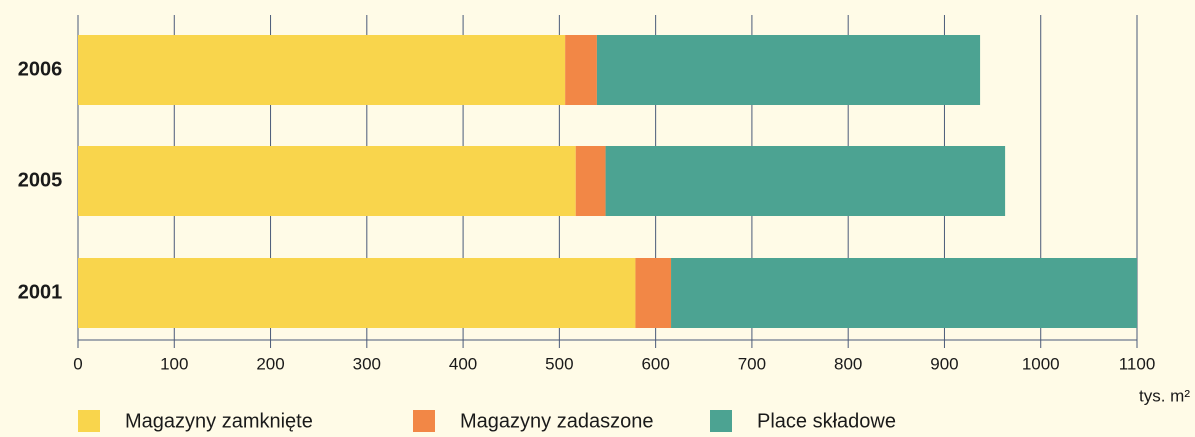 The height and width of the screenshot is (437, 1195). I want to click on x-tick-label: 1000, so click(1041, 363).